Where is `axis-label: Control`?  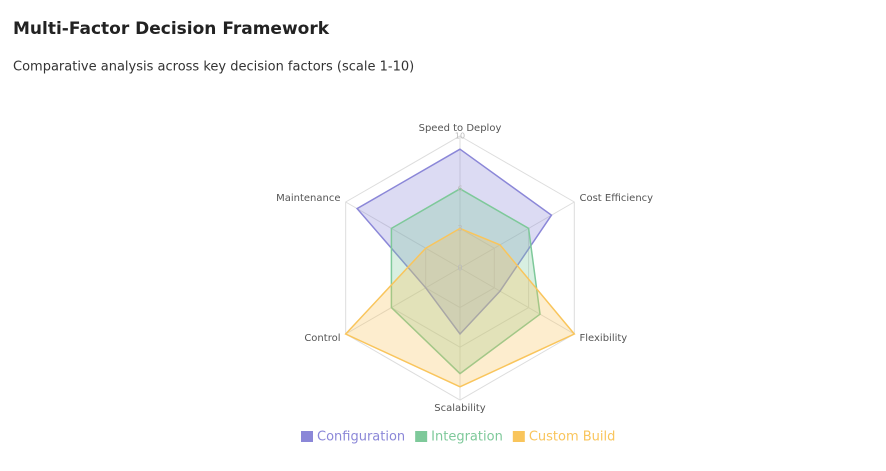 axis-label: Control is located at coordinates (322, 338).